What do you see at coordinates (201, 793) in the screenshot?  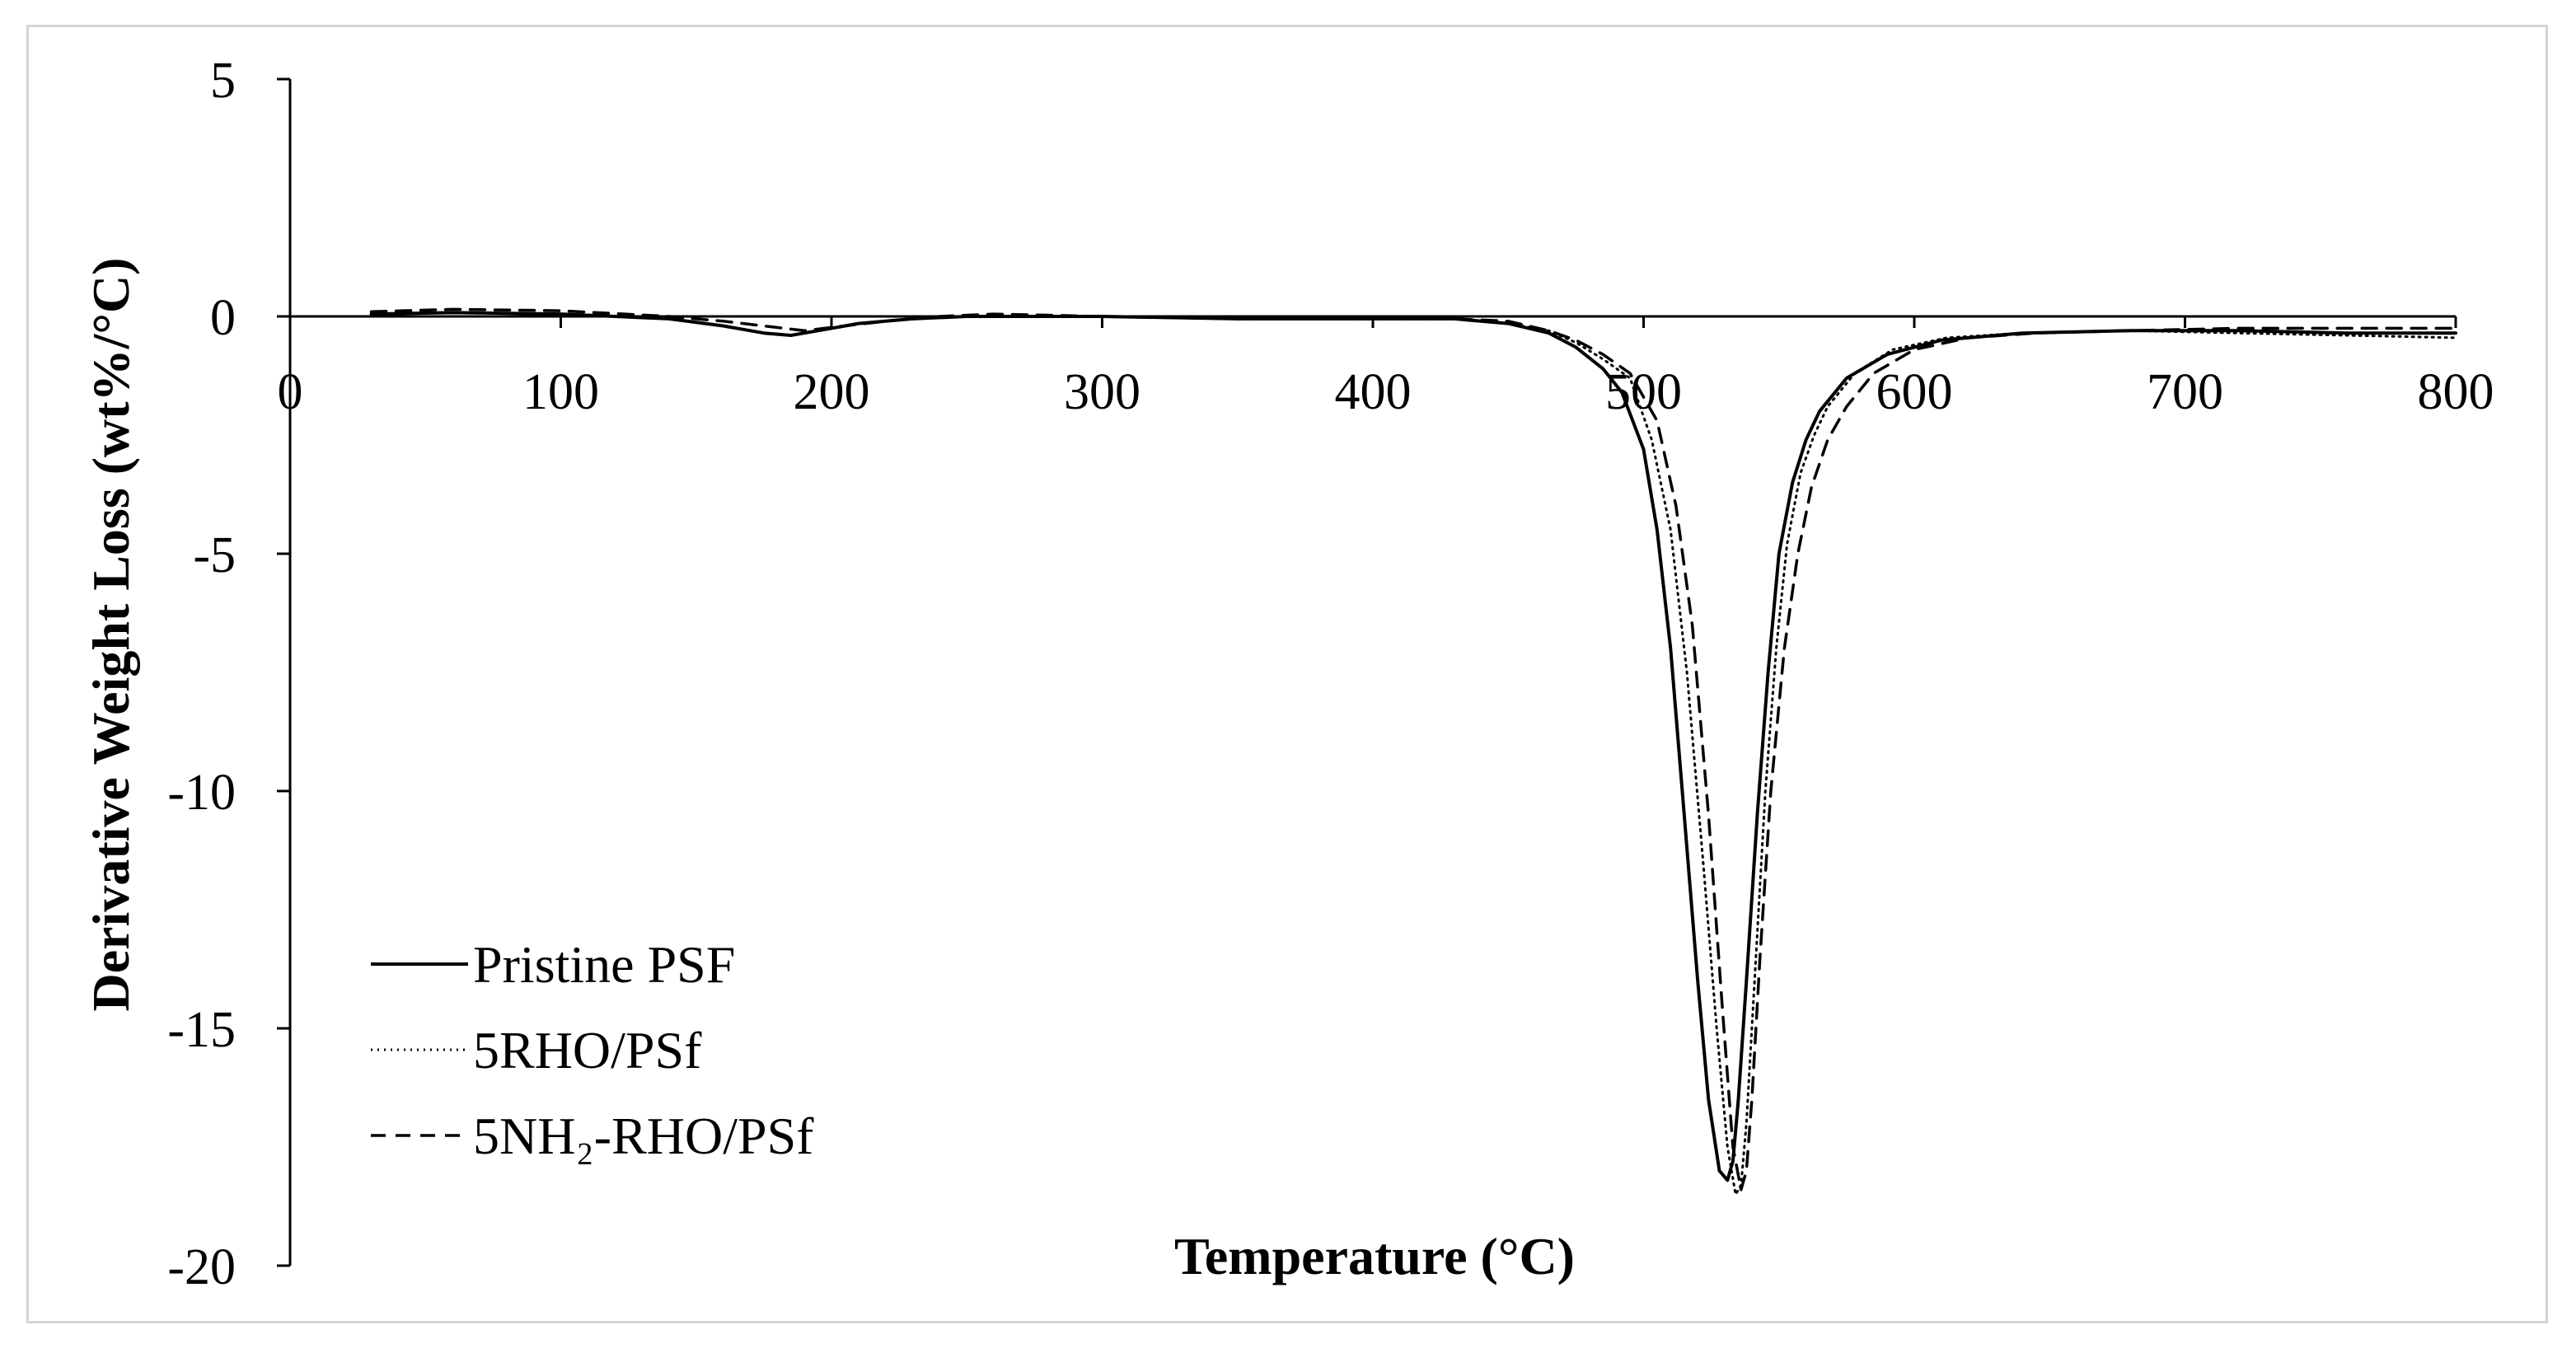 I see `y-tick-label: -10` at bounding box center [201, 793].